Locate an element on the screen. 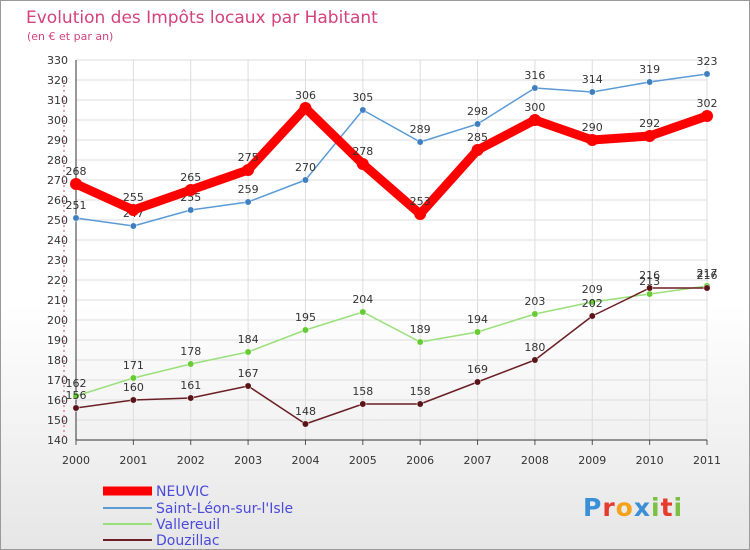  data-label: 161 is located at coordinates (190, 385).